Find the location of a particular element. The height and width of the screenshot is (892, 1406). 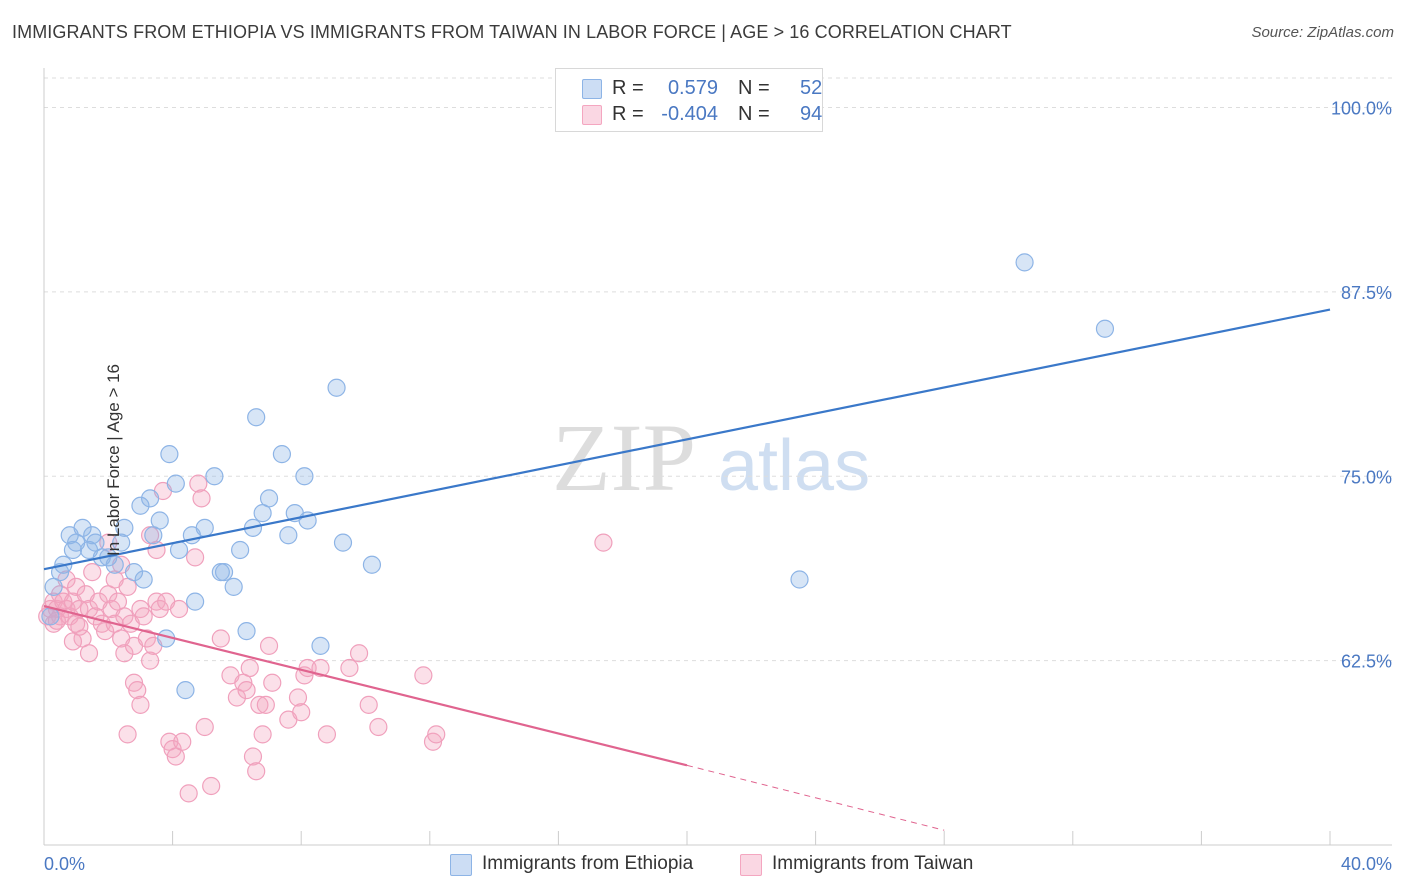

legend-taiwan-label: Immigrants from Taiwan is located at coordinates (873, 863).